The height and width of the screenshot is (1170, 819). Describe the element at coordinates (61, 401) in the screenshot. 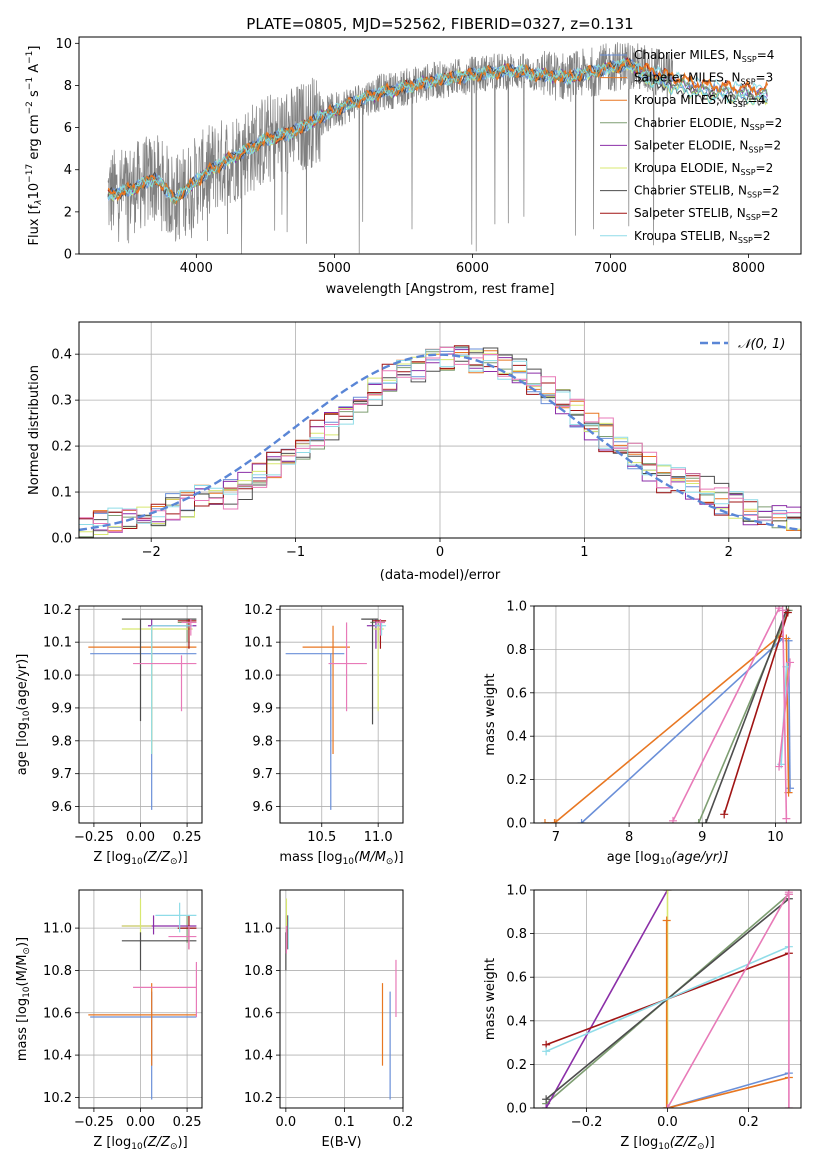

I see `y-tick-label: 0.3` at that location.